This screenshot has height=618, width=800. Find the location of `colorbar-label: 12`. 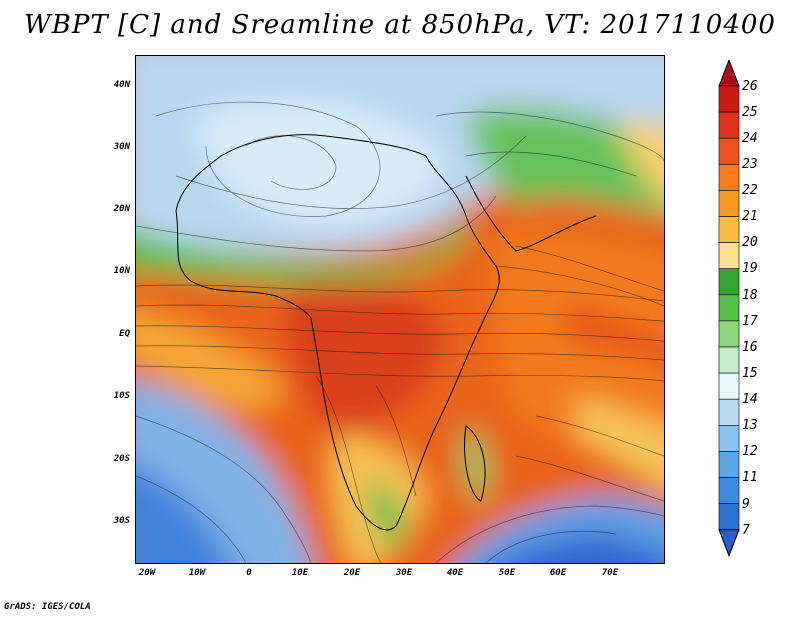

colorbar-label: 12 is located at coordinates (750, 451).